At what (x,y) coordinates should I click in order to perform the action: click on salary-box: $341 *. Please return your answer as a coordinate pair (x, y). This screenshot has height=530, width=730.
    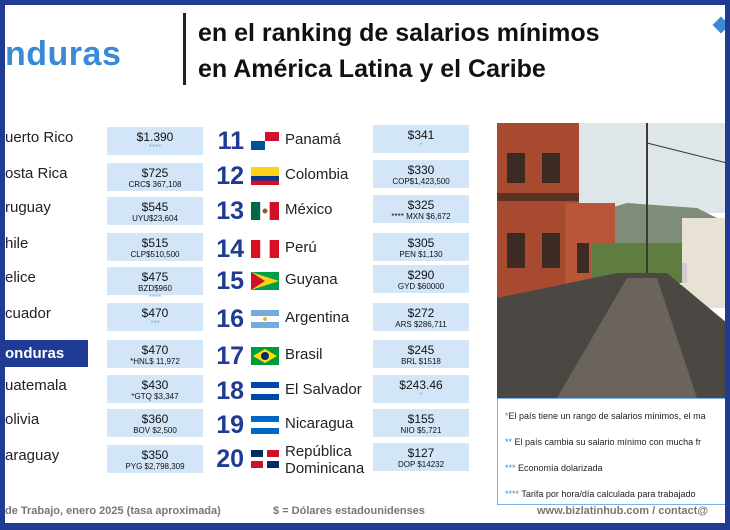
    Looking at the image, I should click on (421, 139).